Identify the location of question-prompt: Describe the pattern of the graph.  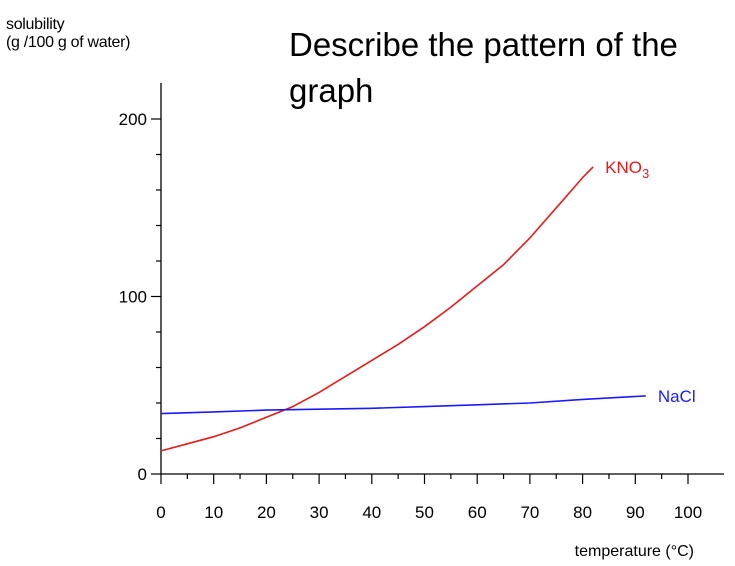
(483, 67).